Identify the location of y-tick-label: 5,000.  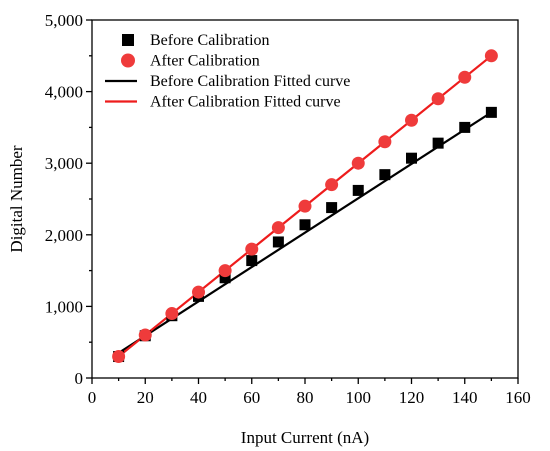
(64, 20).